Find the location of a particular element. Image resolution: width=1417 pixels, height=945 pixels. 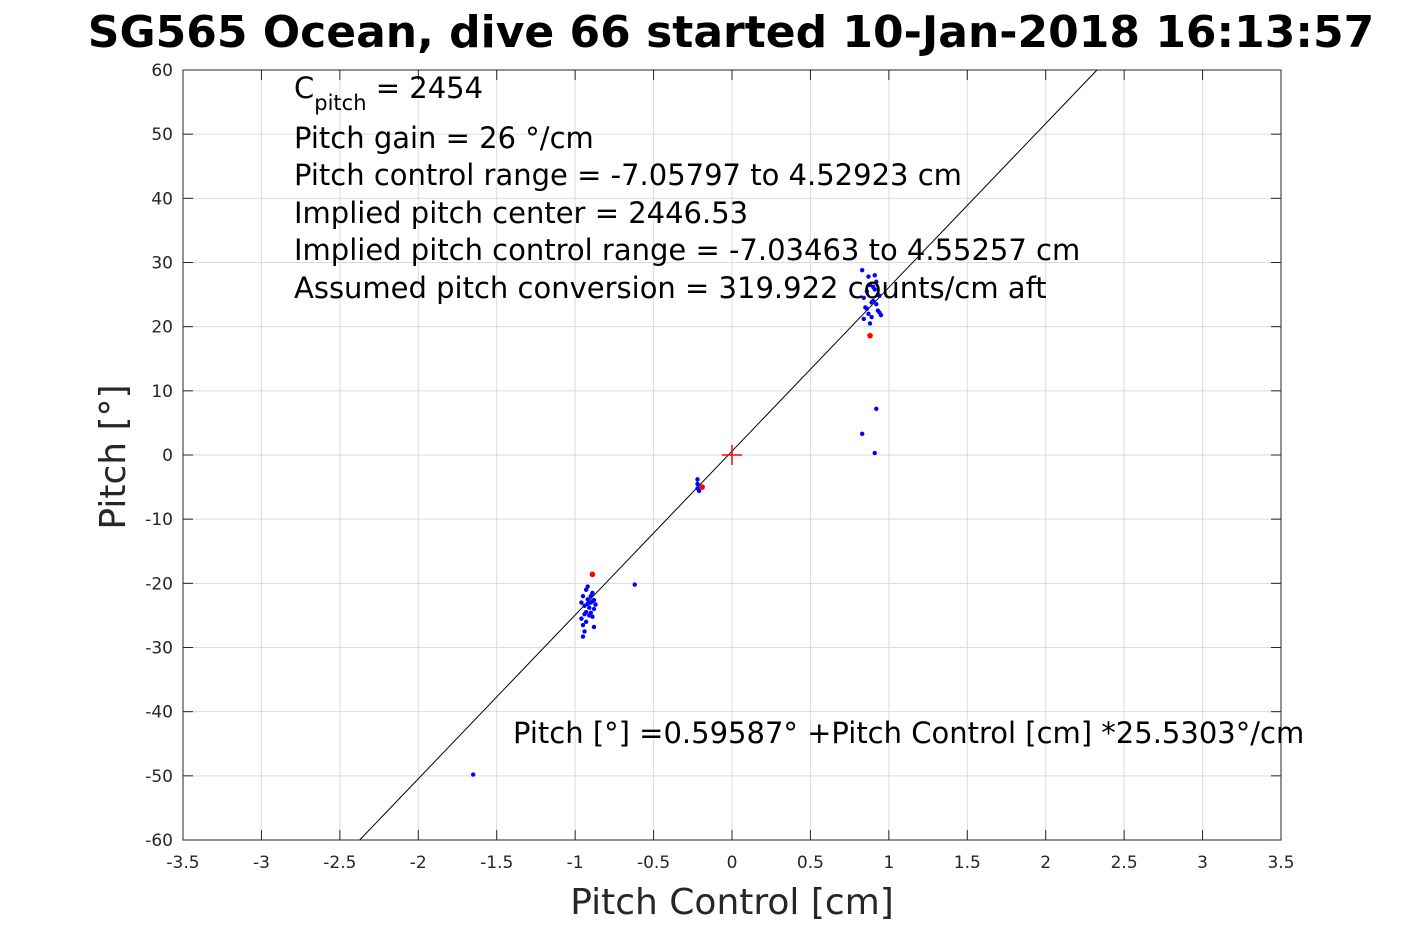

y-tick-label: -30 is located at coordinates (159, 649).